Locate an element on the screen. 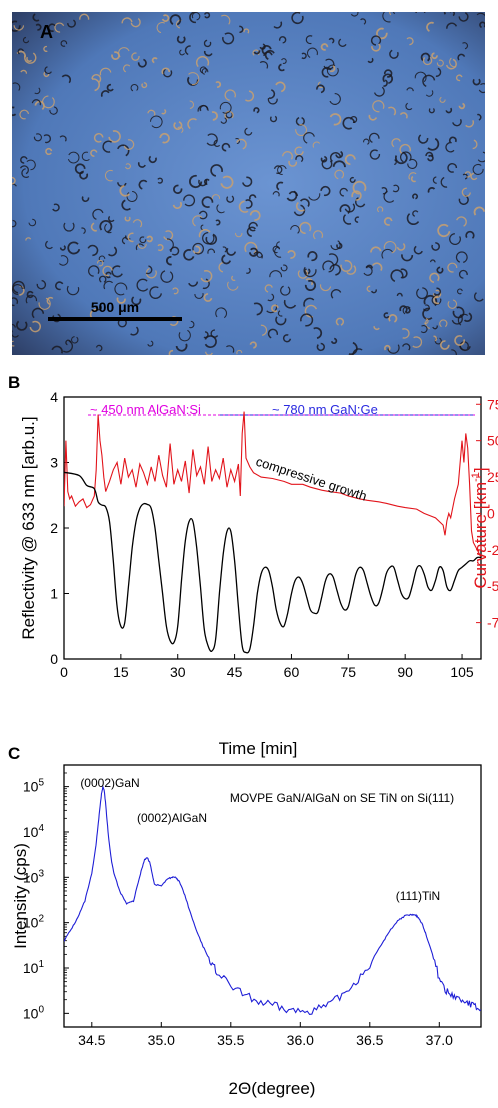 The height and width of the screenshot is (1108, 498). panel-b-y-tick-label: 4 is located at coordinates (54, 397).